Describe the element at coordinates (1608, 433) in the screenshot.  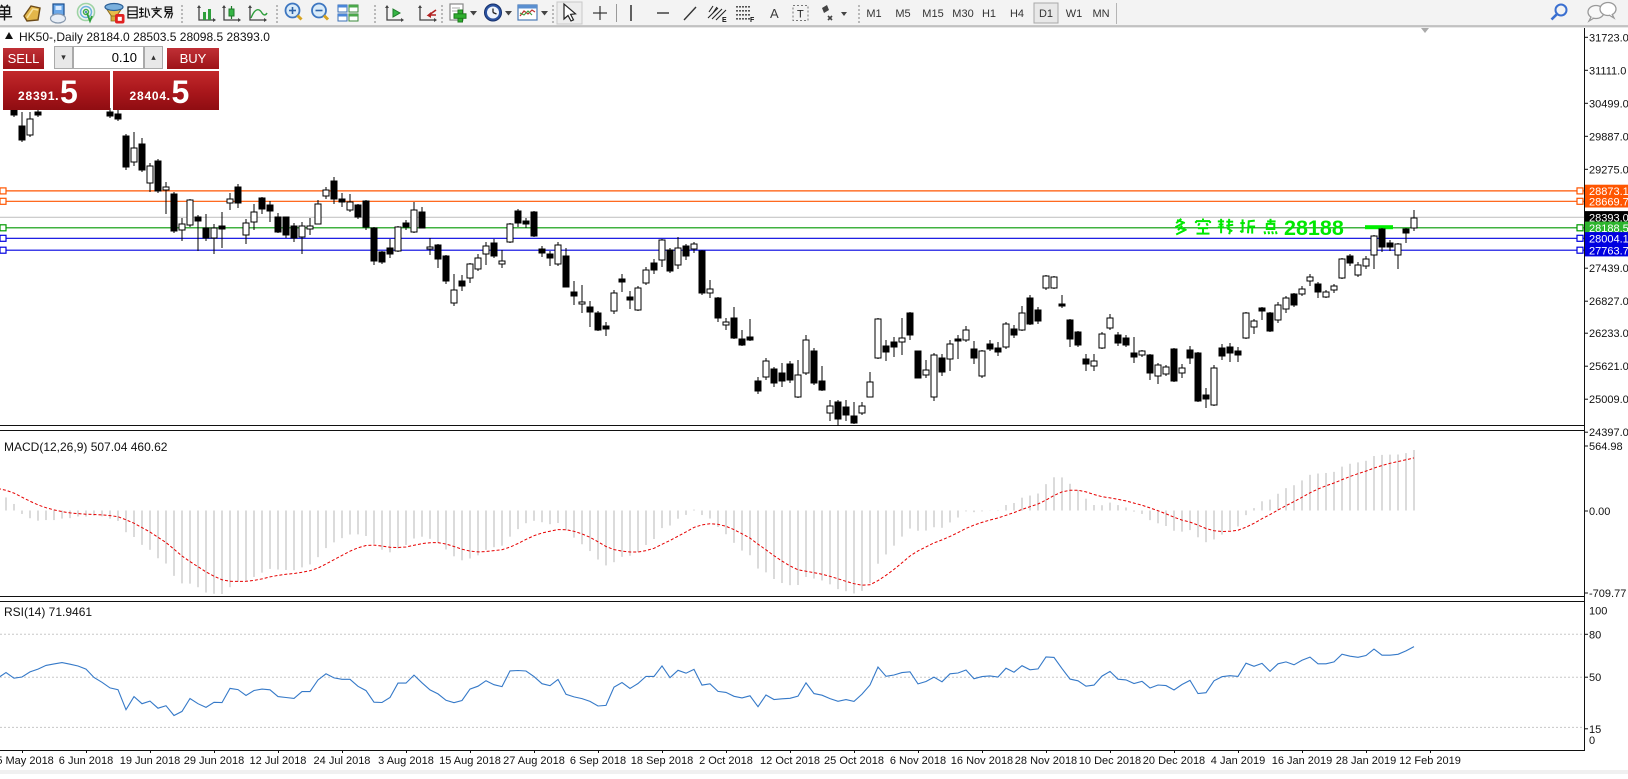
I see `svg-text: 24397.0` at that location.